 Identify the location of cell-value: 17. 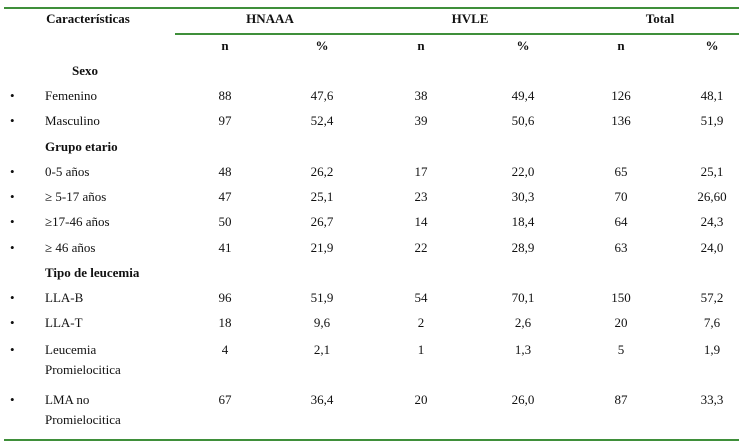
(421, 171).